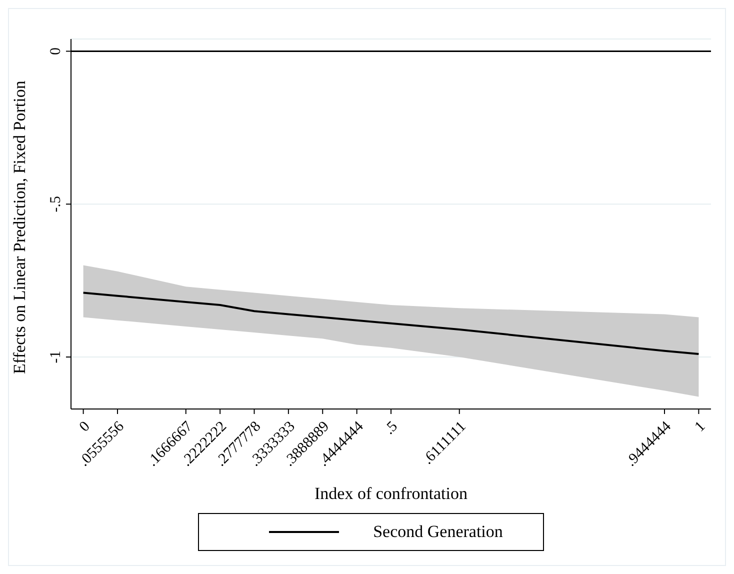 The height and width of the screenshot is (574, 734). What do you see at coordinates (700, 427) in the screenshot?
I see `x-tick-label: 1` at bounding box center [700, 427].